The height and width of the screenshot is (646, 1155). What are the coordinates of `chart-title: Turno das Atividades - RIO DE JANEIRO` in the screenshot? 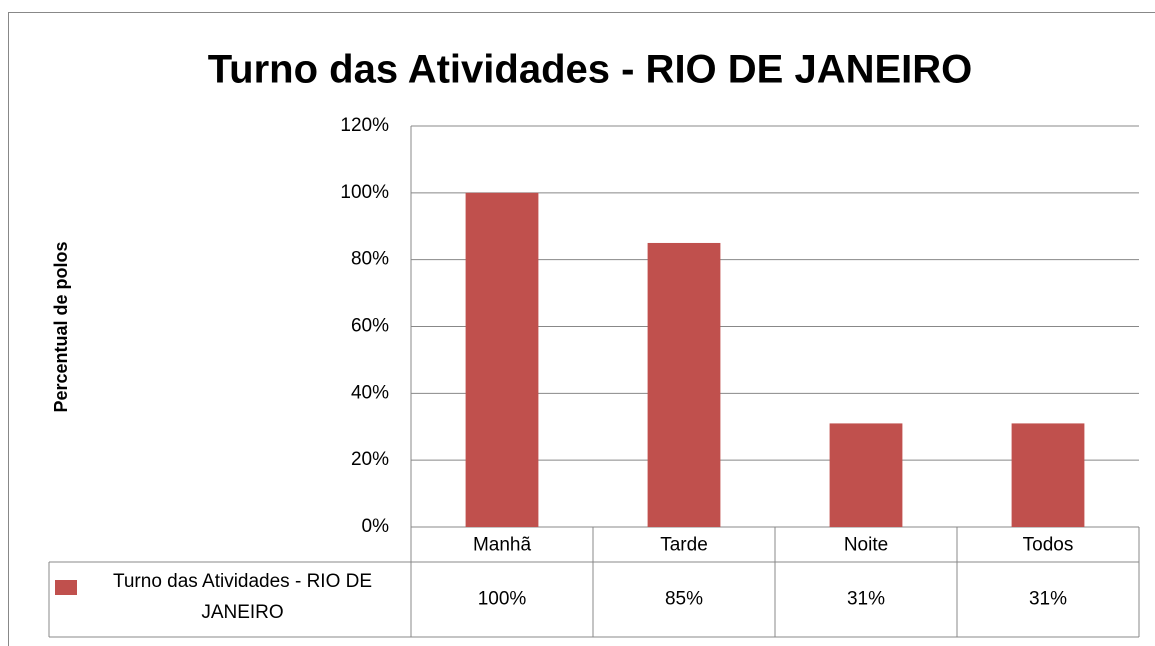 It's located at (590, 70).